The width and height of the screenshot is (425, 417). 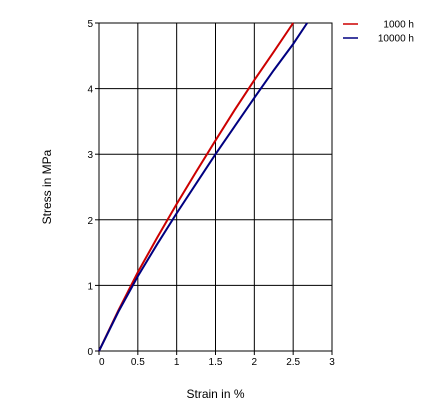 I want to click on legend: 1000 h 10000 h, so click(x=378, y=32).